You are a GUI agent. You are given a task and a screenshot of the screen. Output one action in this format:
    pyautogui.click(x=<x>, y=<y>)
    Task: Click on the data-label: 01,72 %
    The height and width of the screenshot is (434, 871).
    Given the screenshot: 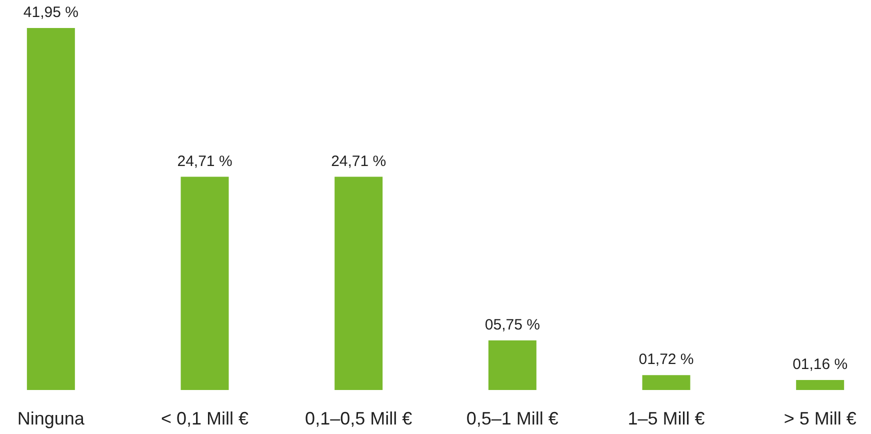 What is the action you would take?
    pyautogui.click(x=666, y=359)
    